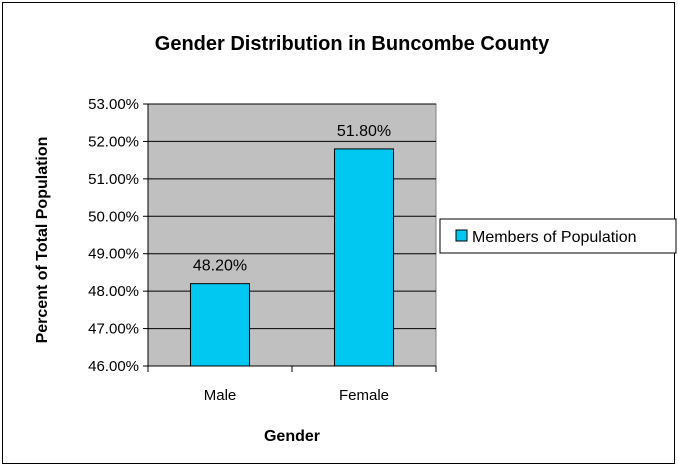 This screenshot has width=678, height=466. I want to click on data-label: 51.80%, so click(364, 131).